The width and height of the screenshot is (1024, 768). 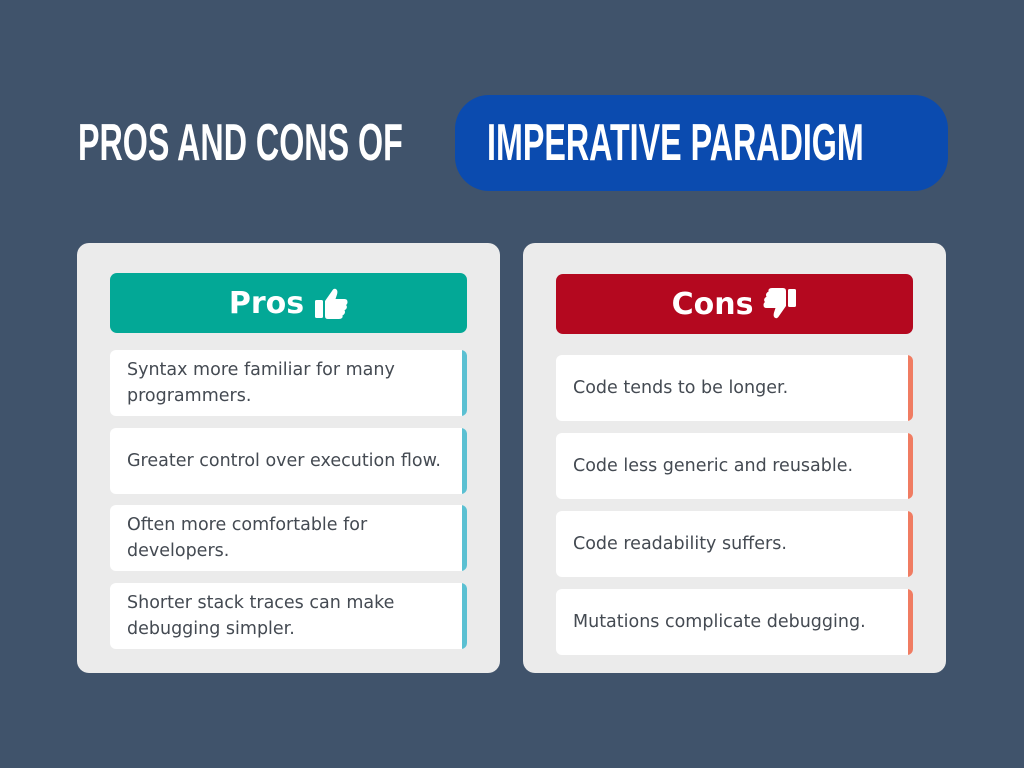 What do you see at coordinates (719, 622) in the screenshot?
I see `cons-item-text: Mutations complicate debugging.` at bounding box center [719, 622].